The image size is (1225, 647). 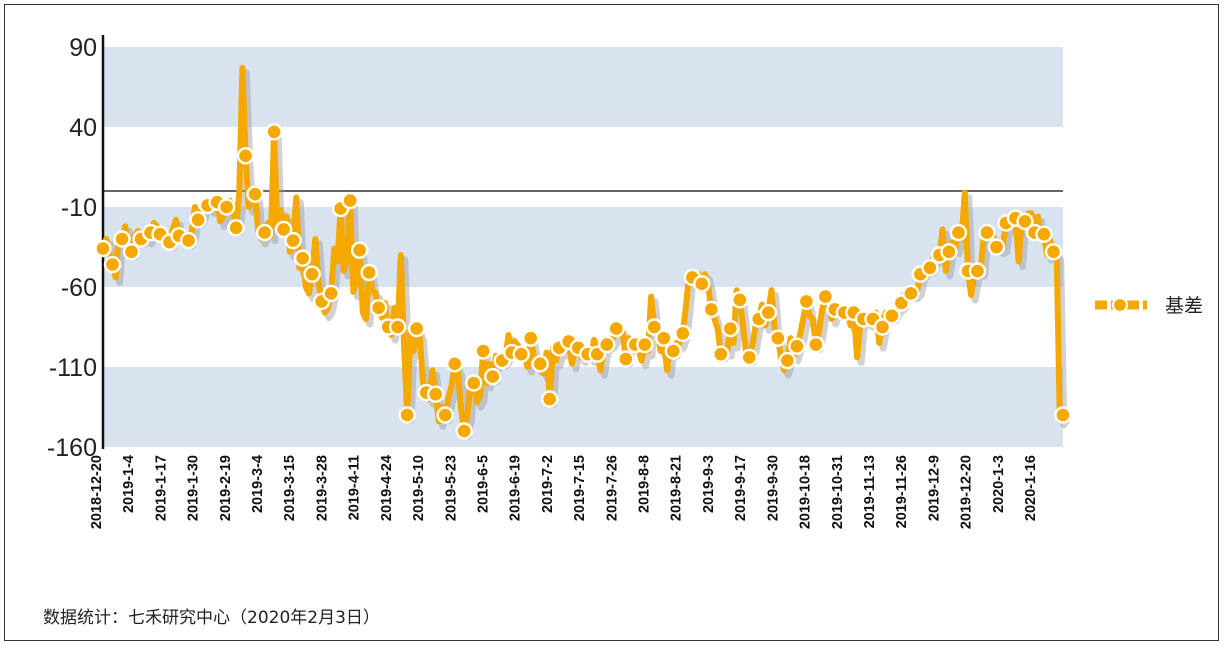 What do you see at coordinates (902, 491) in the screenshot?
I see `x-tick-label: 2019-11-26` at bounding box center [902, 491].